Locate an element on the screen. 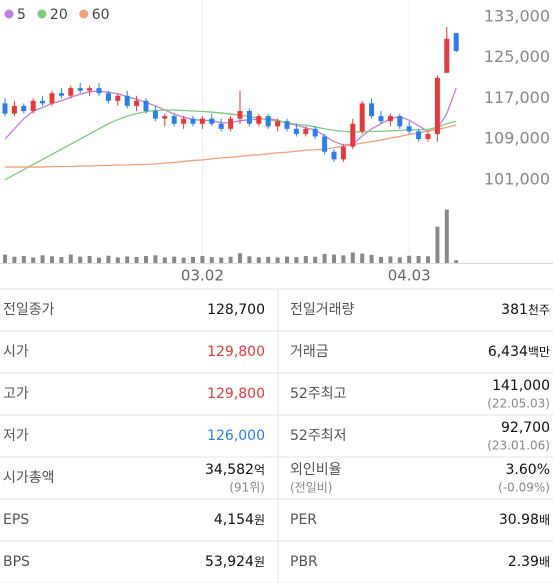  cell-value: 141,000 is located at coordinates (521, 386).